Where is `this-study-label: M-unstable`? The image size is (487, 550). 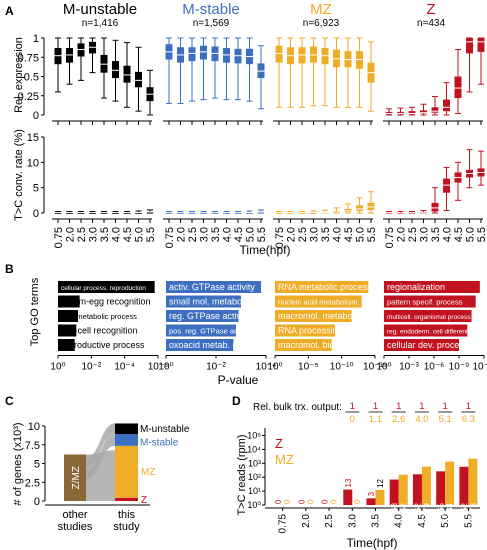 this-study-label: M-unstable is located at coordinates (165, 429).